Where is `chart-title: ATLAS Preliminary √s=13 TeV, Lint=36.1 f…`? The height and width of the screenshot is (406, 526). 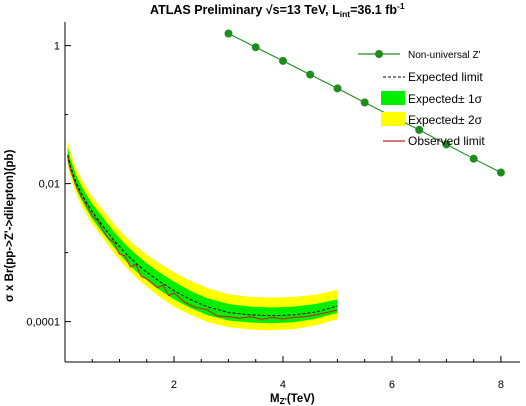
chart-title: ATLAS Preliminary √s=13 TeV, Lint=36.1 f… is located at coordinates (277, 10).